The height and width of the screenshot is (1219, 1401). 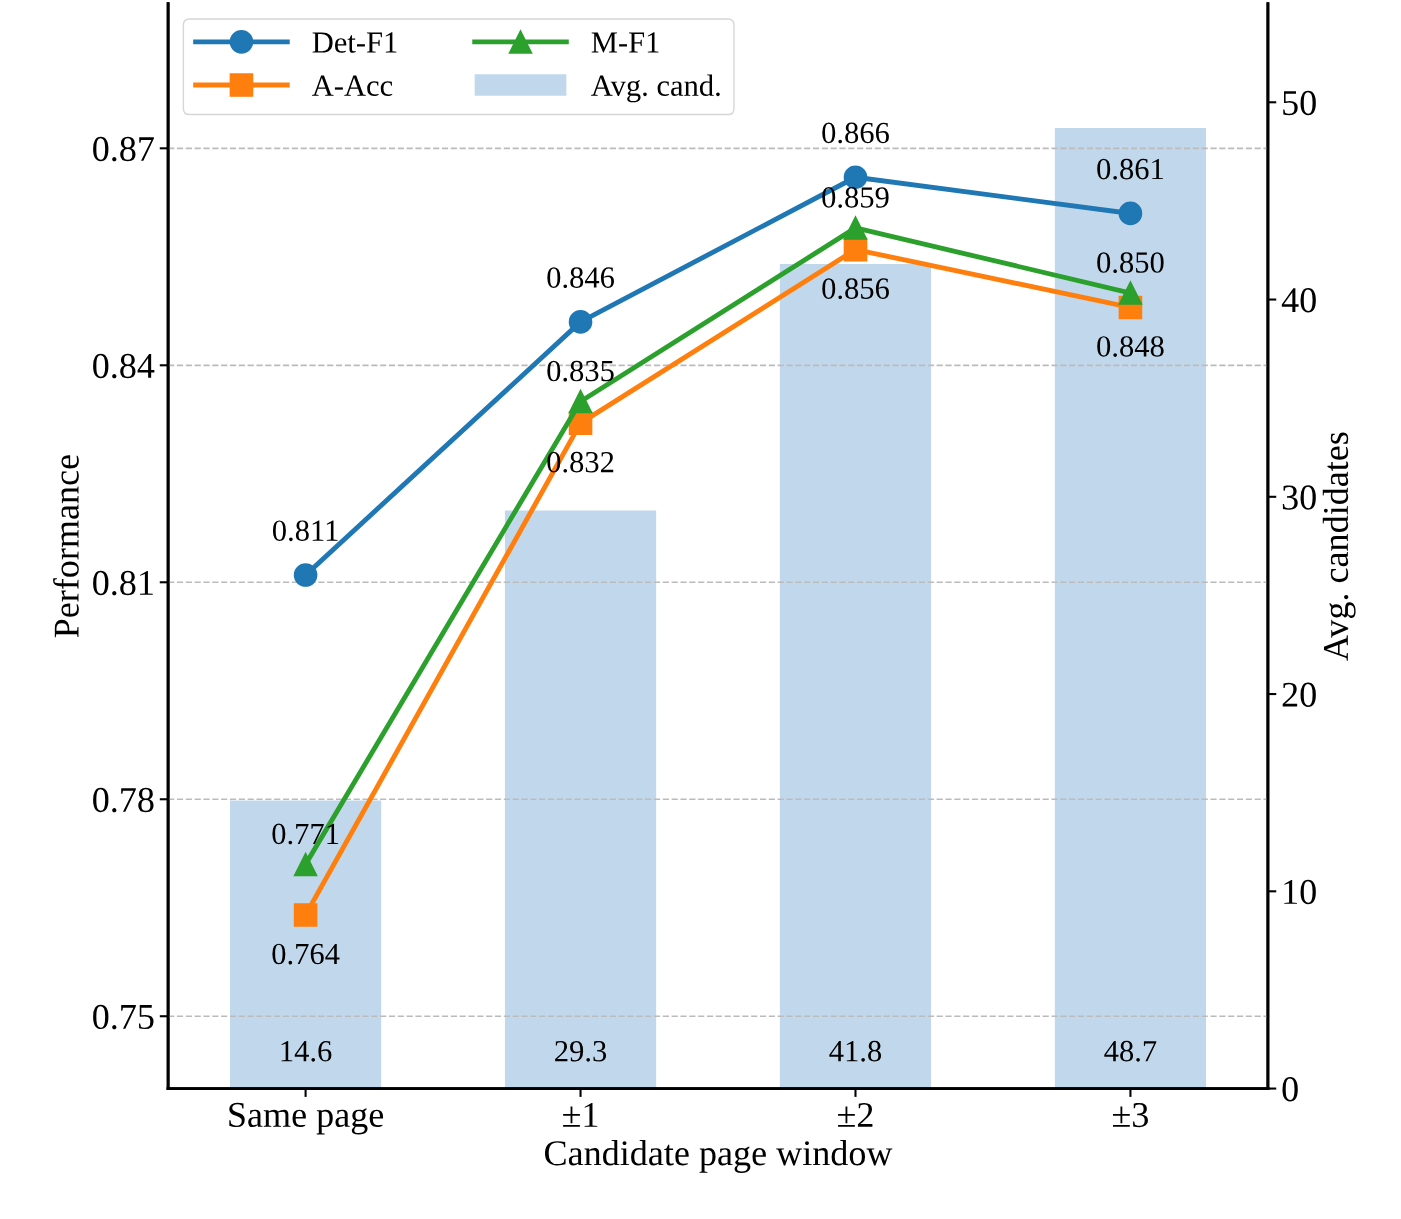 I want to click on y2-tick-label: 50, so click(x=1299, y=103).